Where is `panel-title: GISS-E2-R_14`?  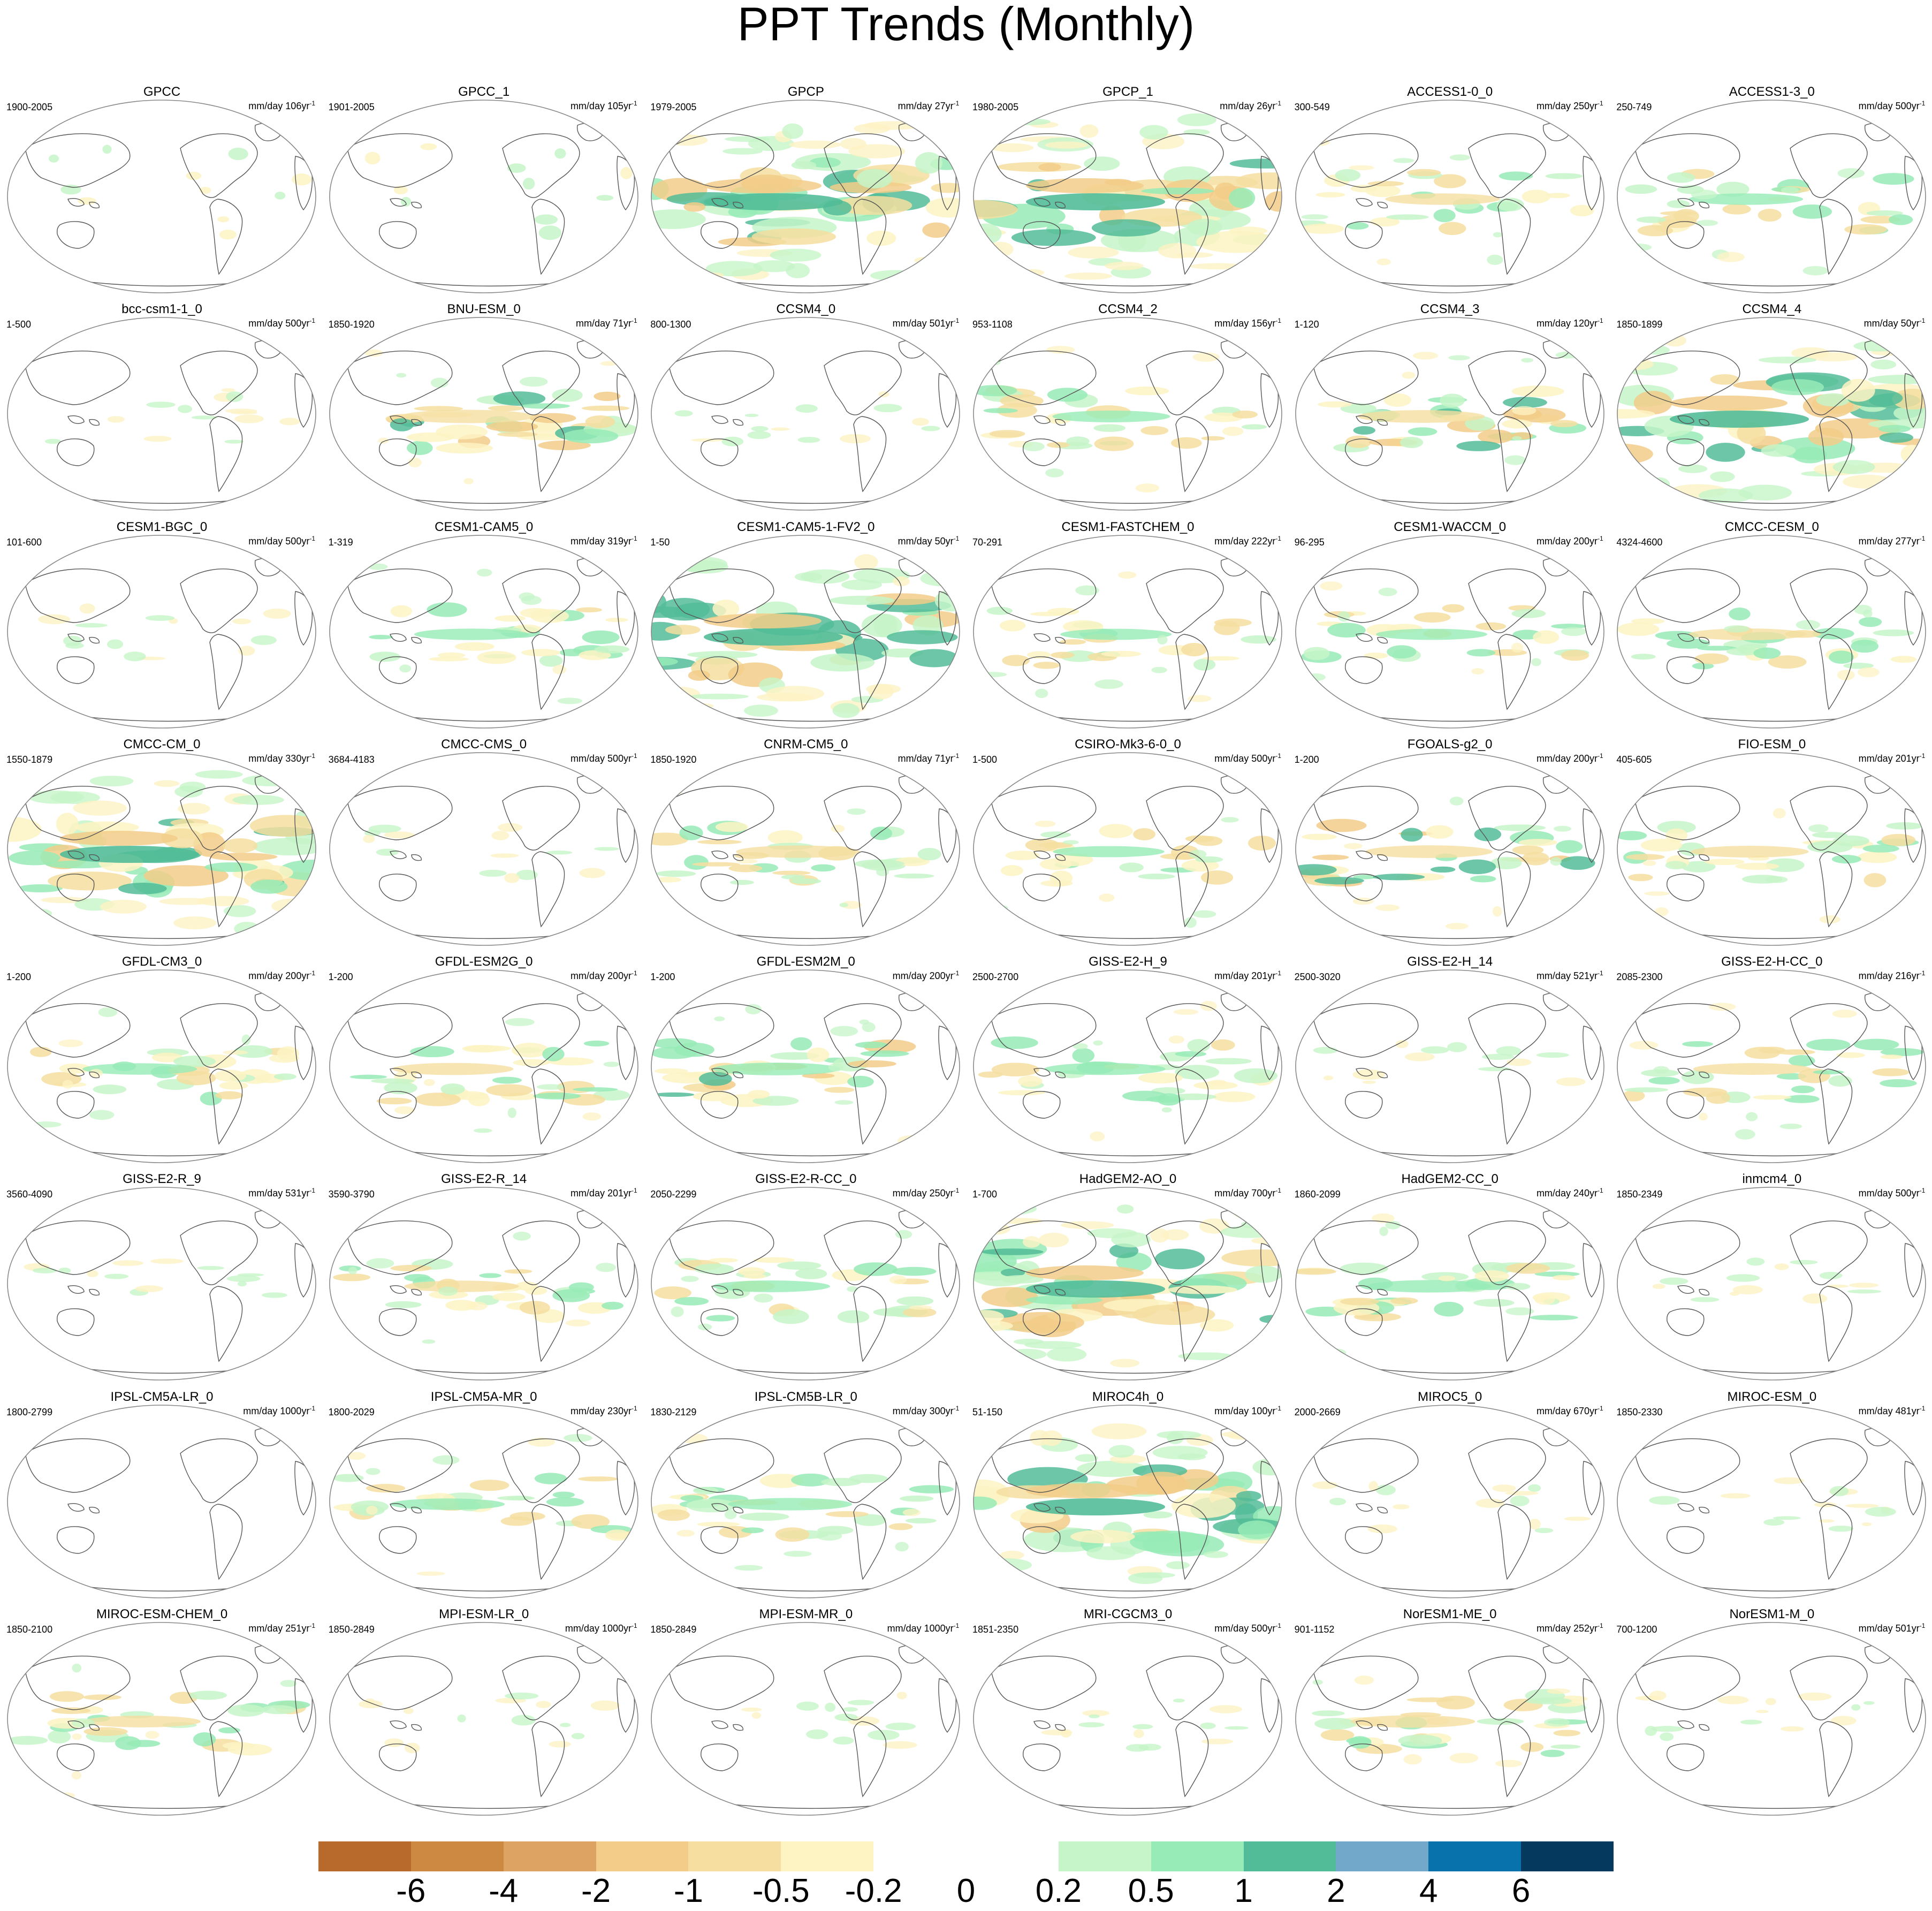
panel-title: GISS-E2-R_14 is located at coordinates (484, 1179).